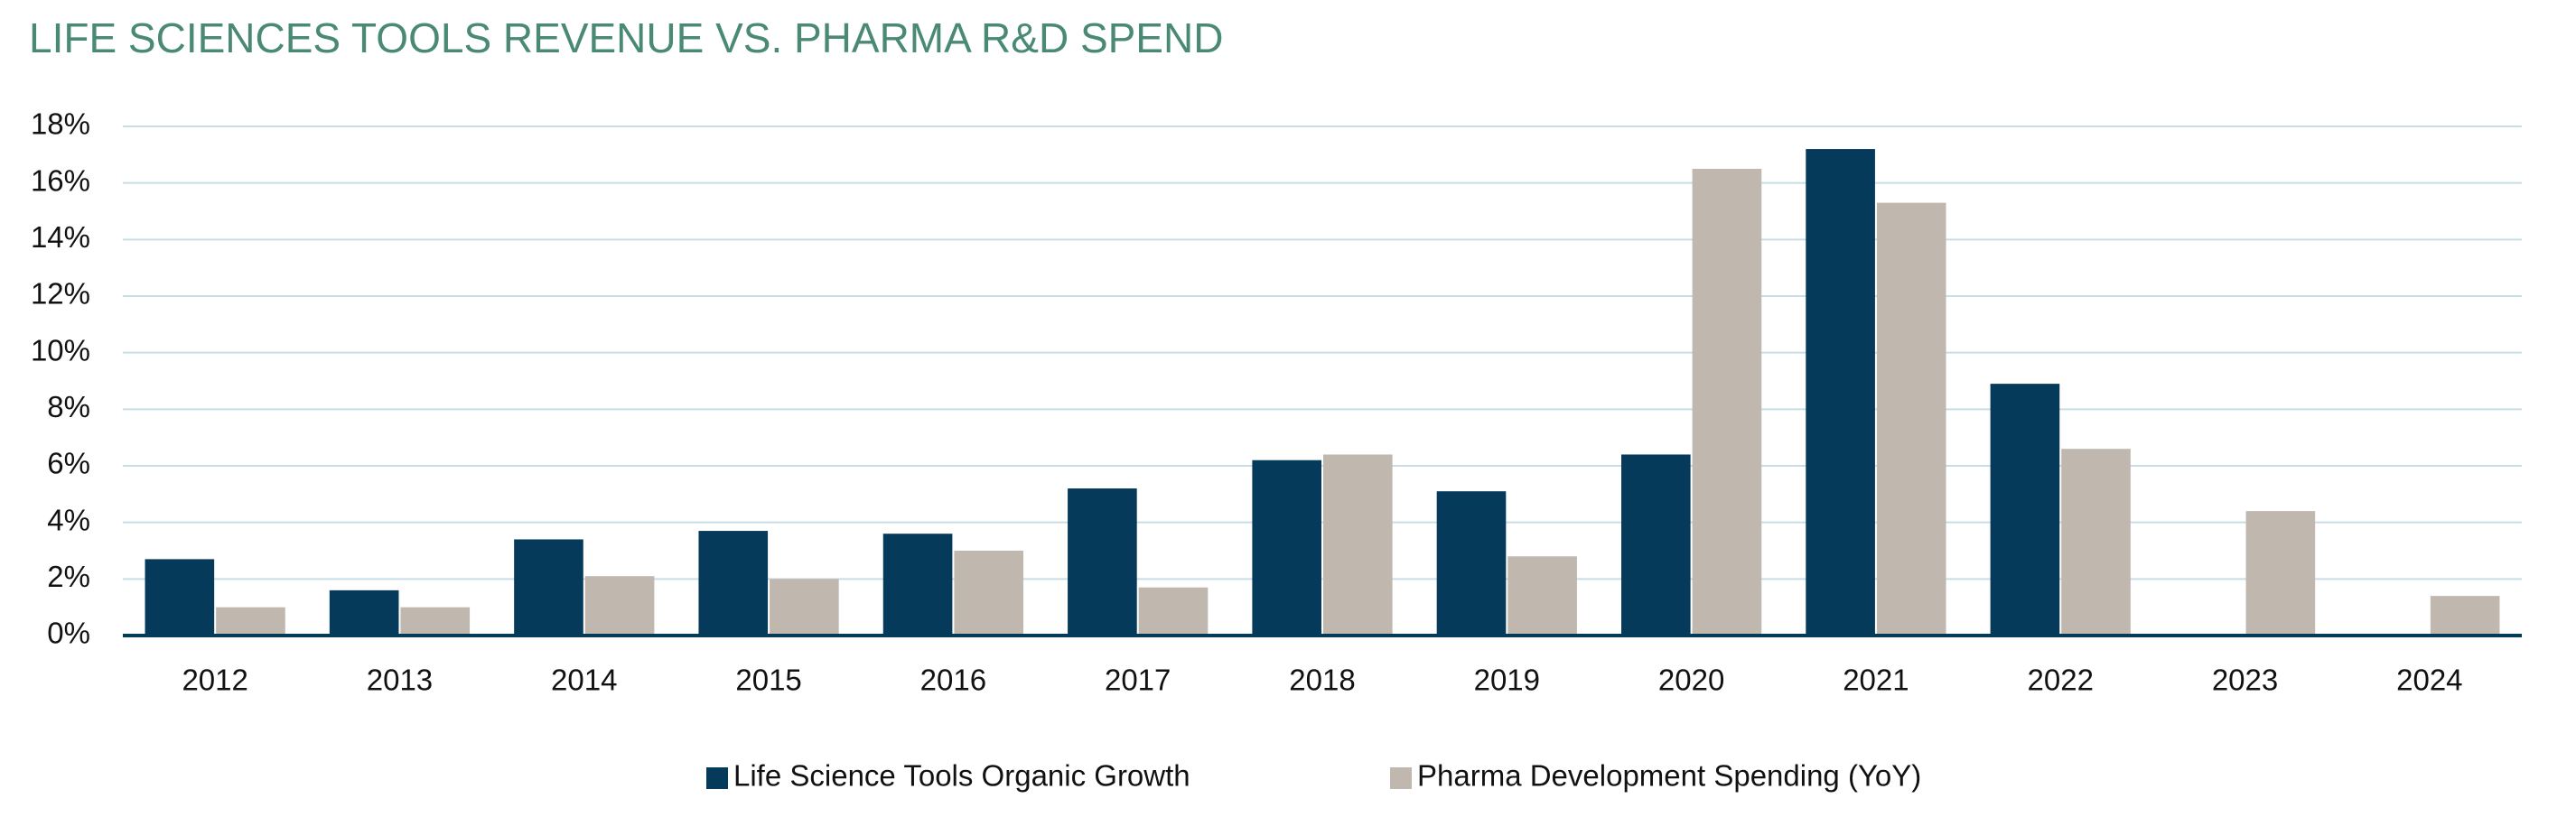  Describe the element at coordinates (584, 680) in the screenshot. I see `x-tick-label: 2014` at that location.